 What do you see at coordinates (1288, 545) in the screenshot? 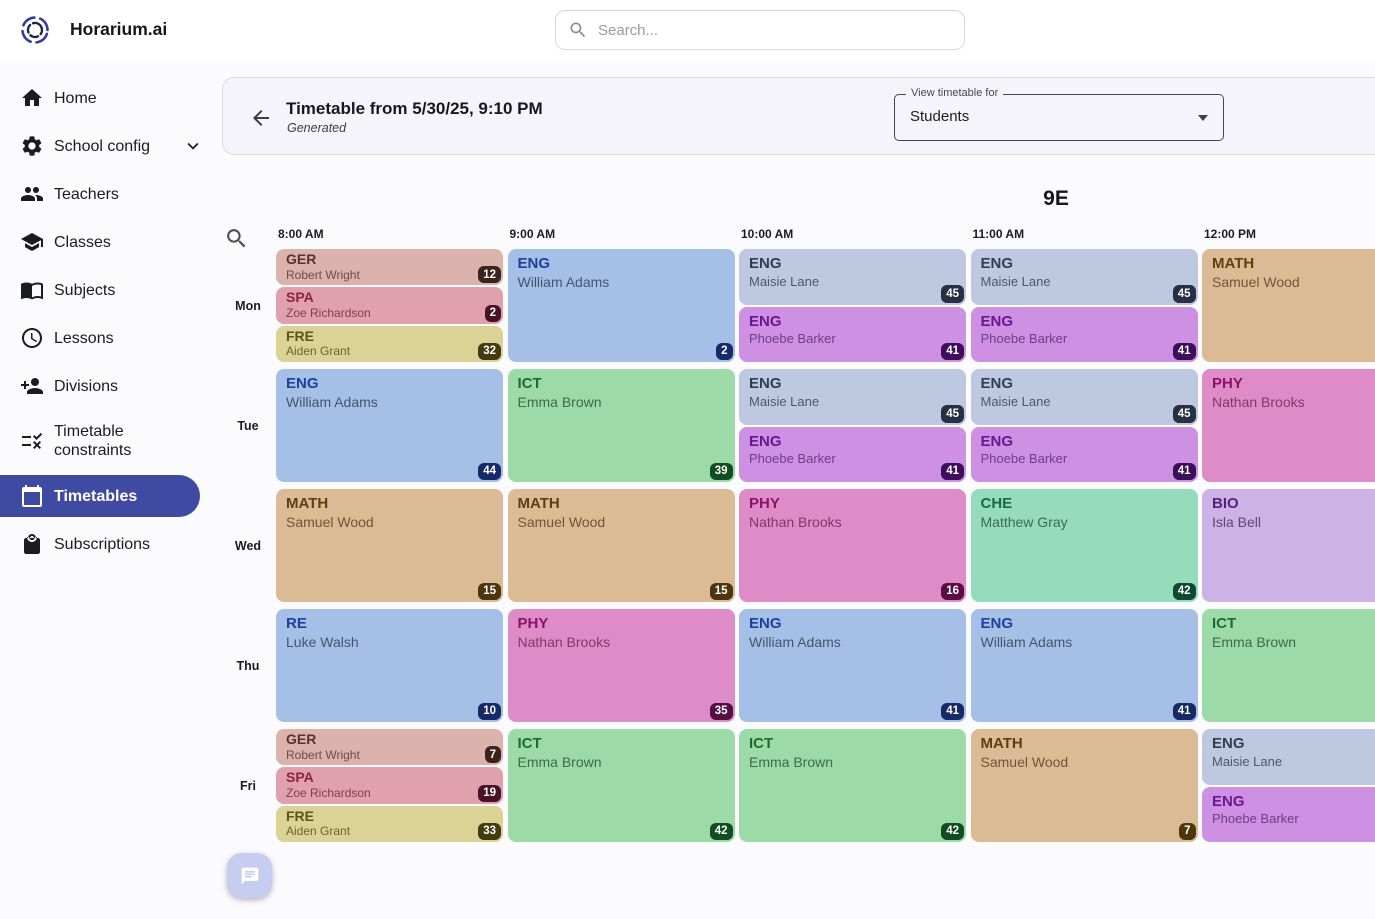
I see `lesson-block: BIO Isla Bell` at bounding box center [1288, 545].